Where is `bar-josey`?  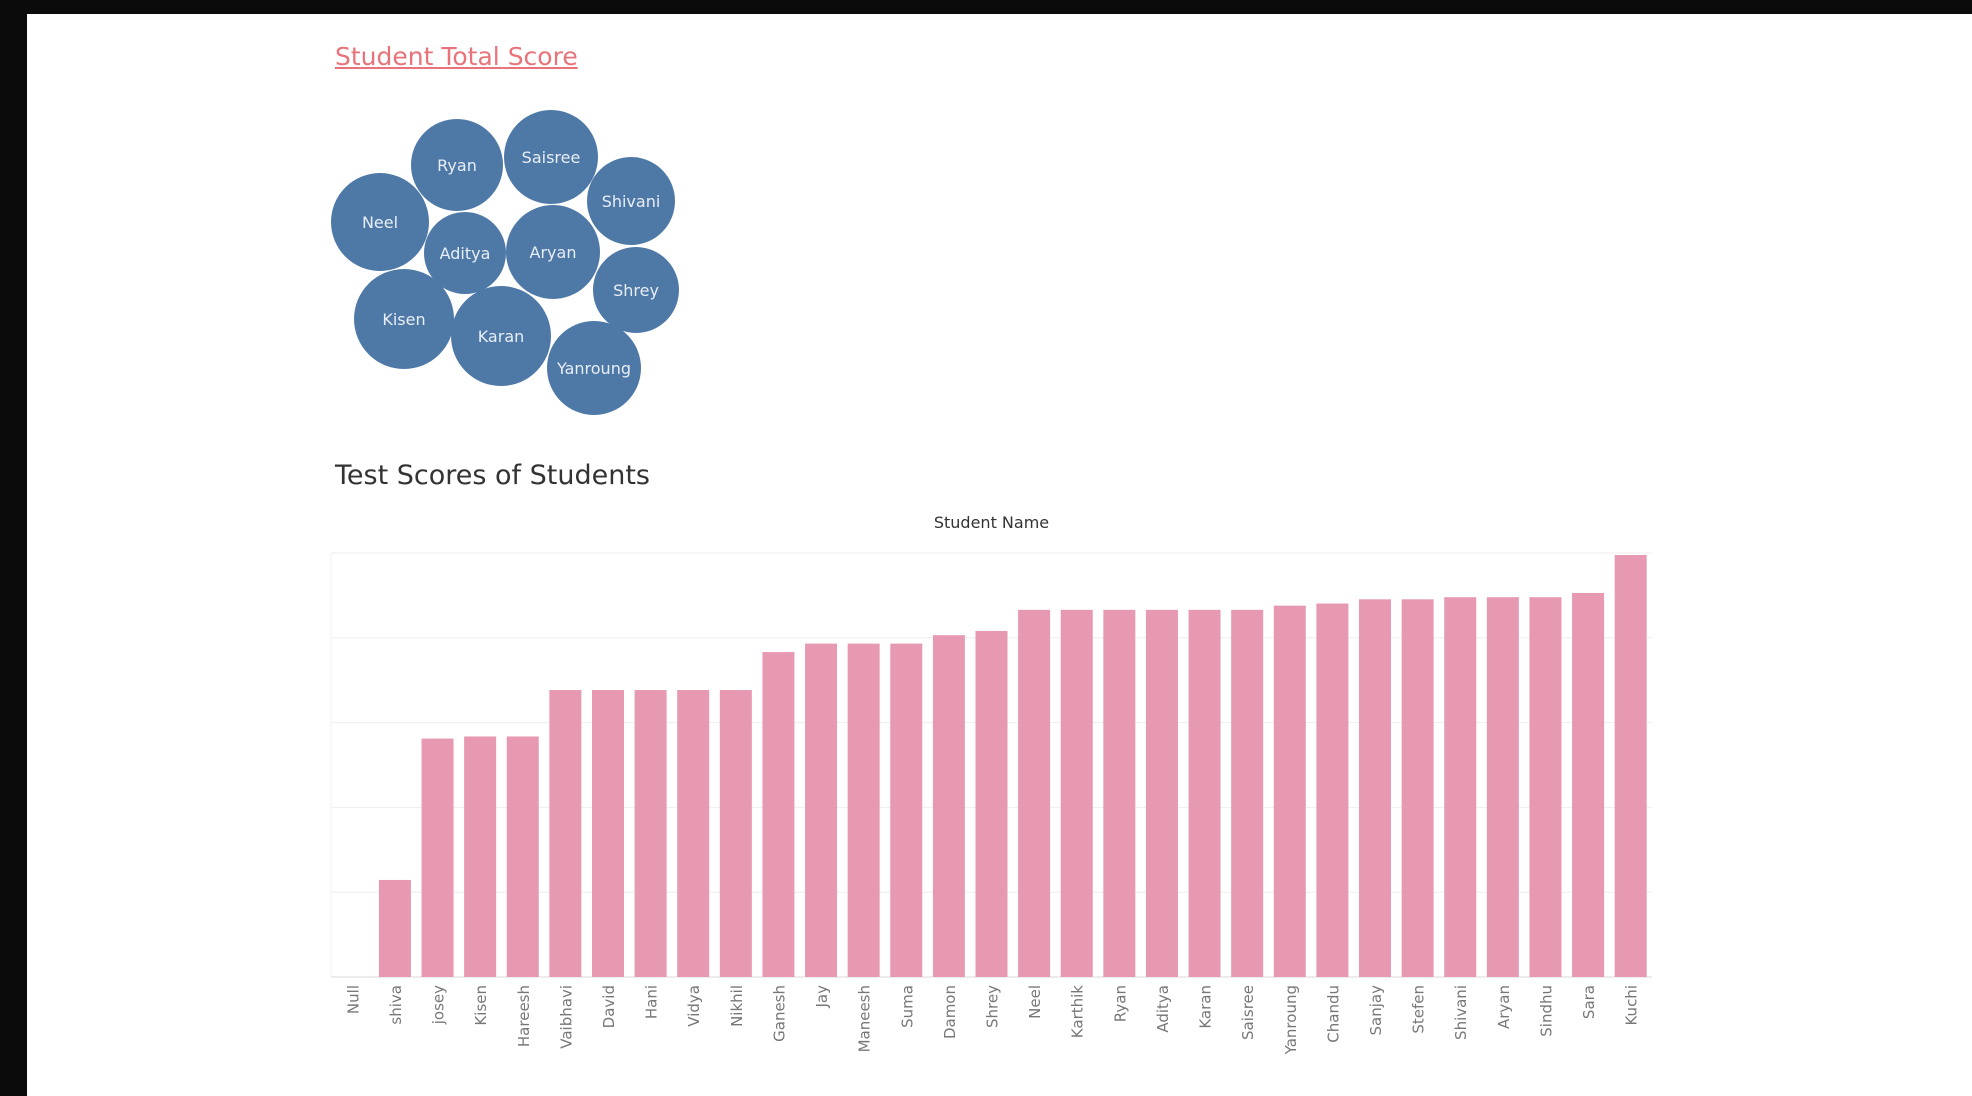
bar-josey is located at coordinates (437, 857).